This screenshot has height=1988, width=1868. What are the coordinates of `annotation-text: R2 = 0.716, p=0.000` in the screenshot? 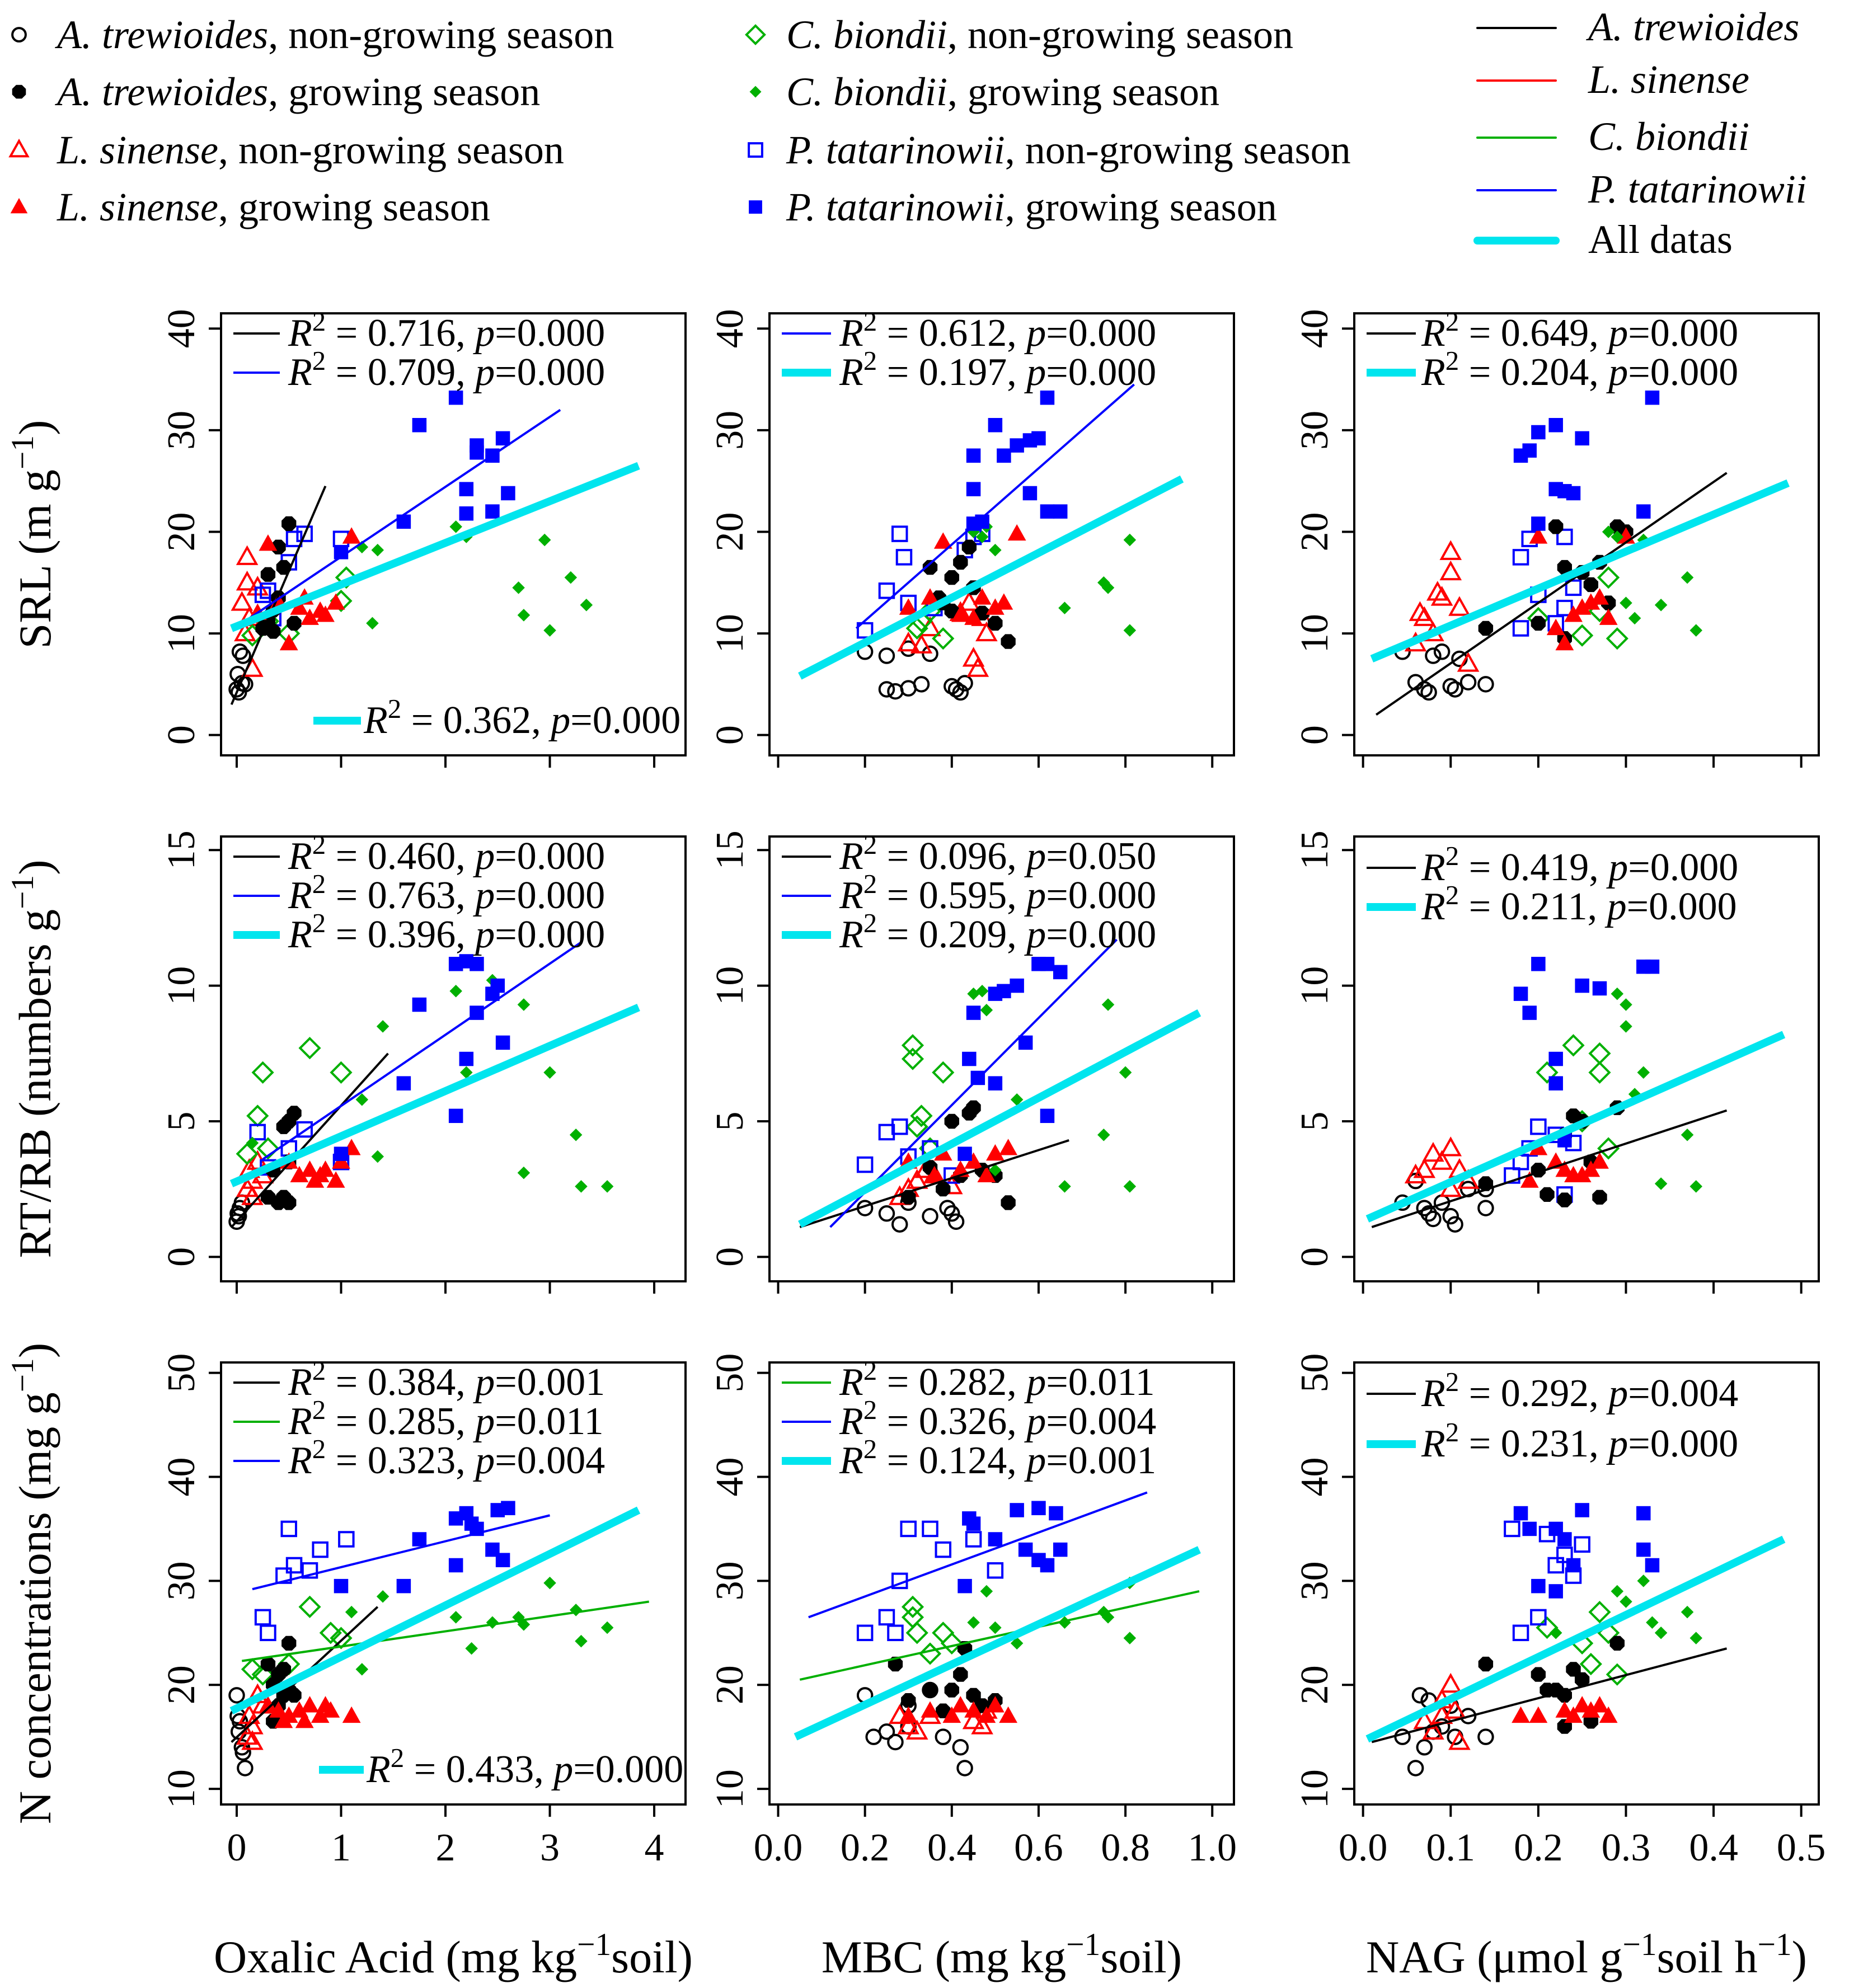 It's located at (446, 330).